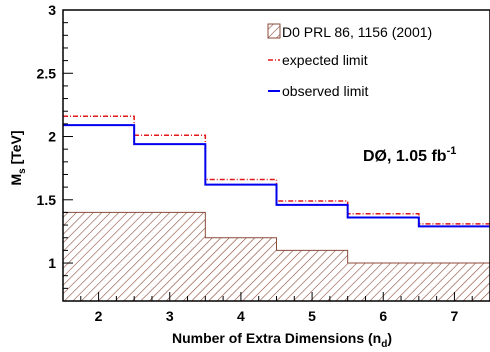  Describe the element at coordinates (325, 60) in the screenshot. I see `legend-label-expected: expected limit` at that location.